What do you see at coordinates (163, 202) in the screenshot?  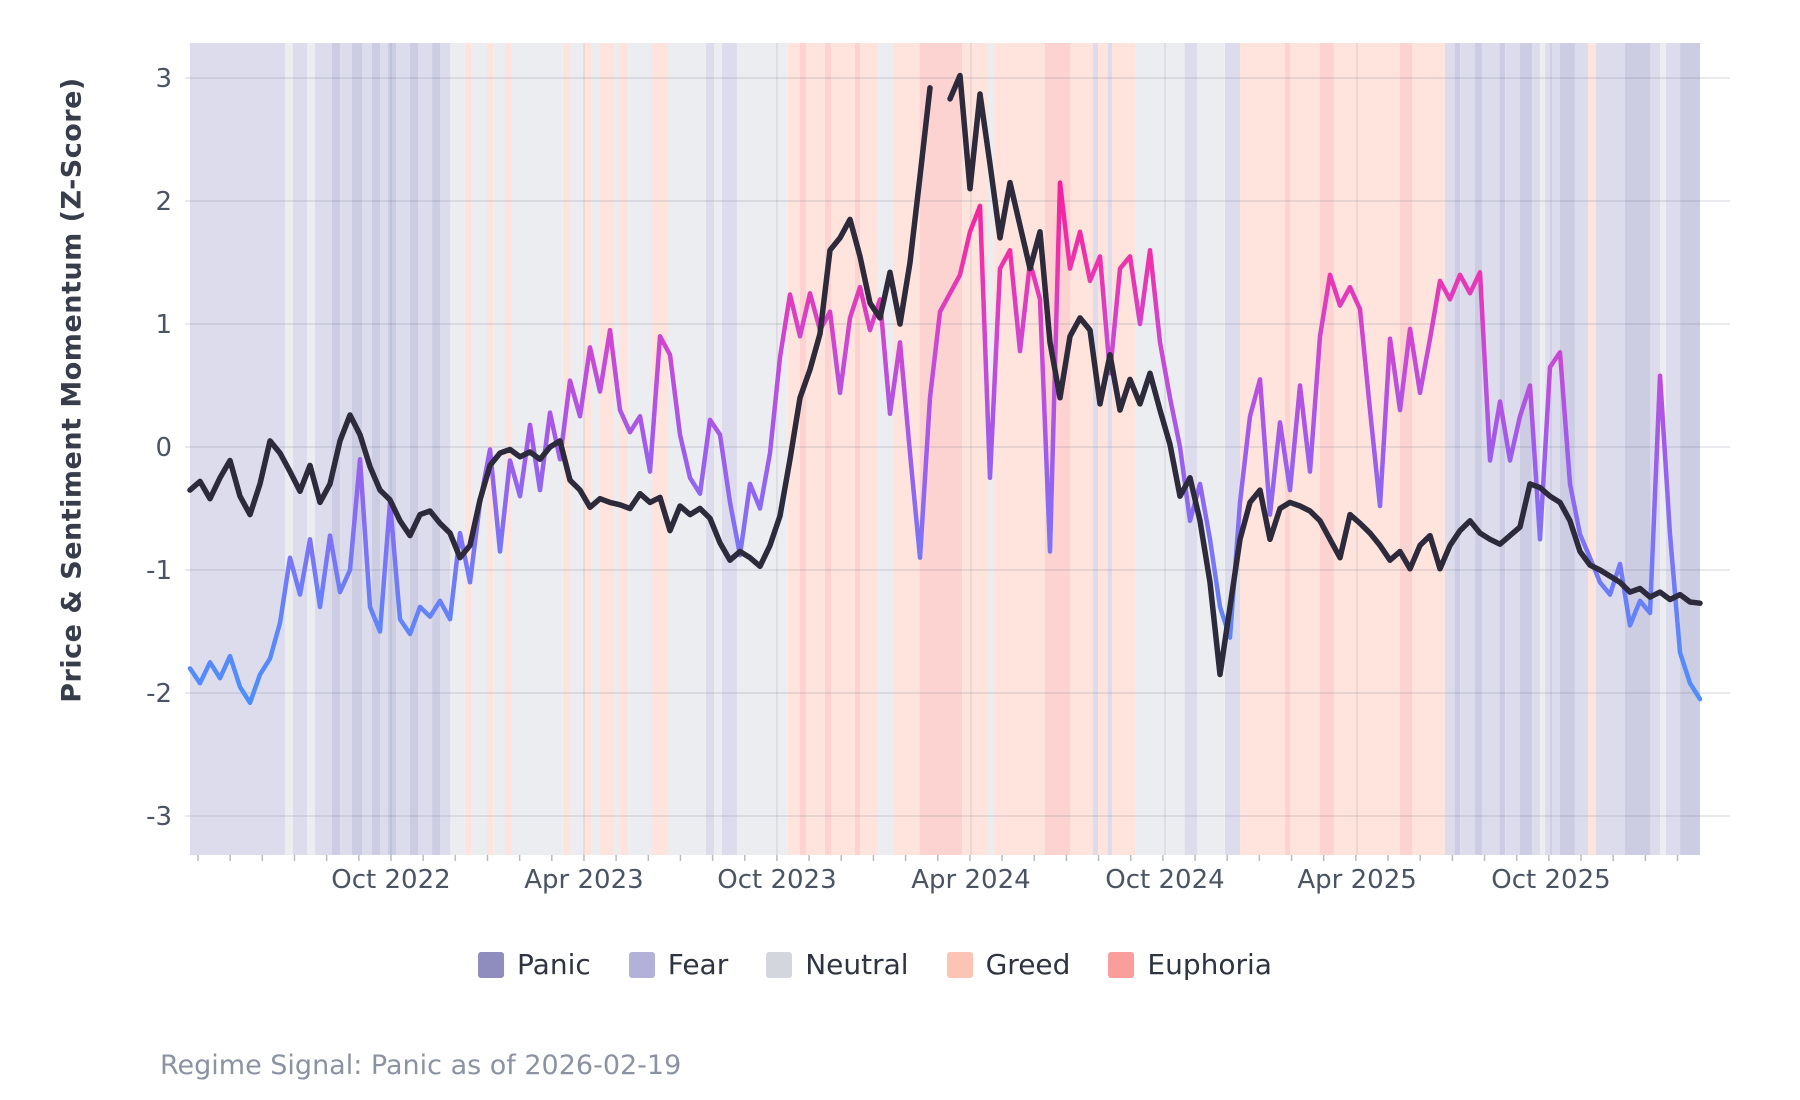 I see `y-tick-label: 2` at bounding box center [163, 202].